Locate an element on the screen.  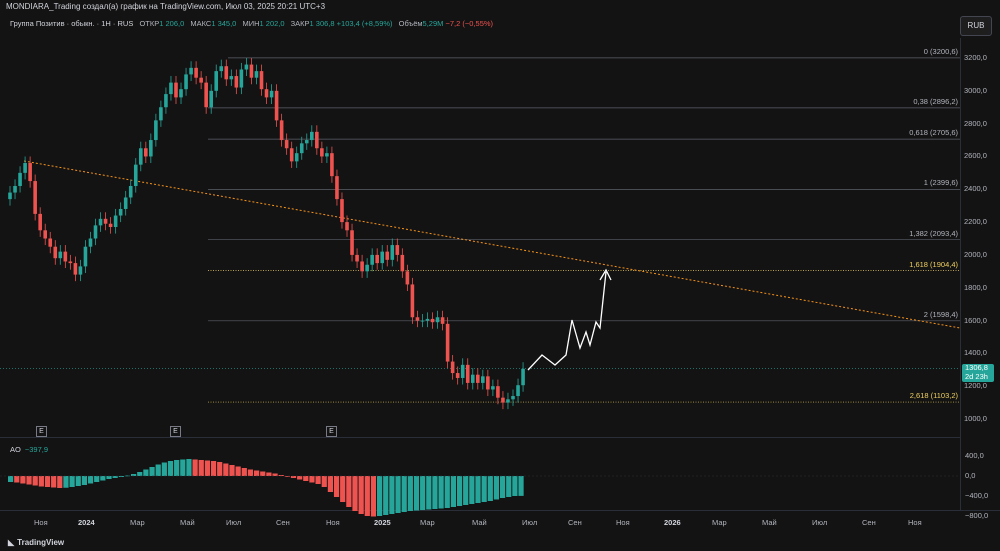
close-value: 1 306,8 is located at coordinates (322, 23).